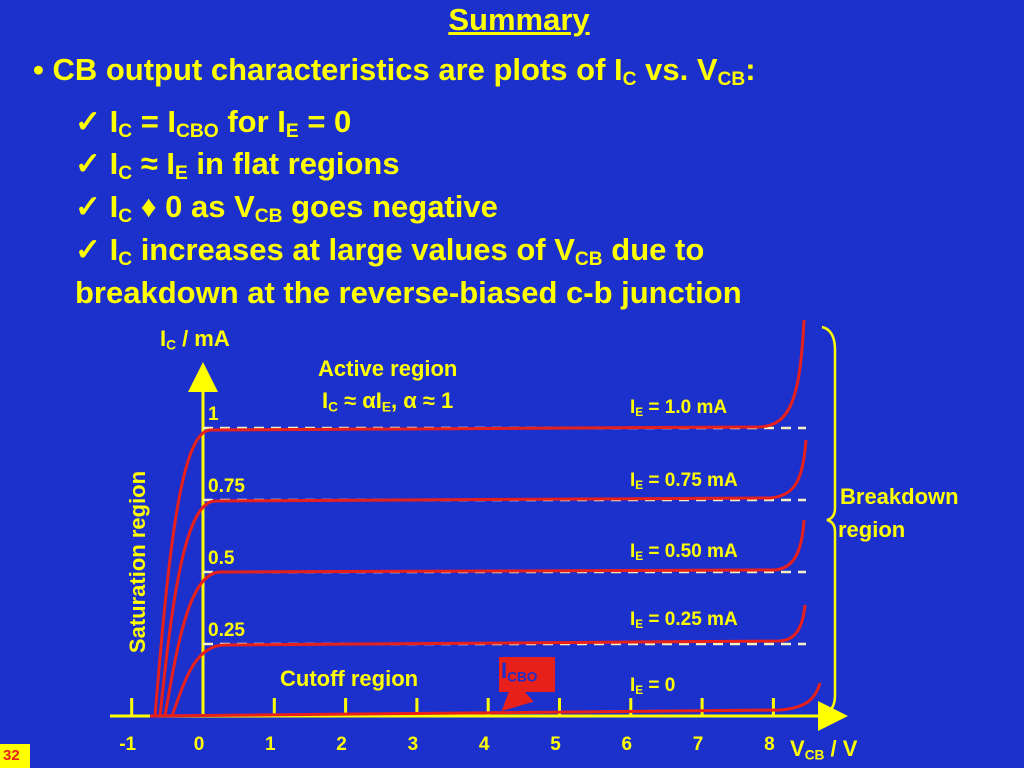 The height and width of the screenshot is (768, 1024). I want to click on ie-label: IE = 0.75 mA, so click(684, 481).